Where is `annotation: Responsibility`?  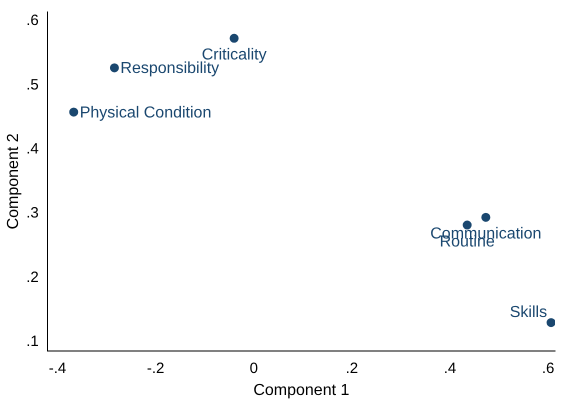 annotation: Responsibility is located at coordinates (170, 69).